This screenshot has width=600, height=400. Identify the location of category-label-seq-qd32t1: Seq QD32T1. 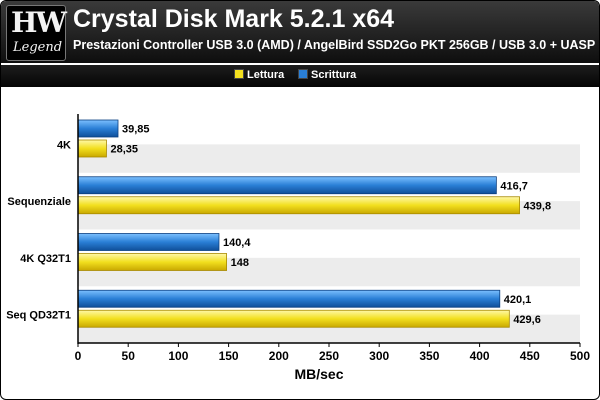
(38, 316).